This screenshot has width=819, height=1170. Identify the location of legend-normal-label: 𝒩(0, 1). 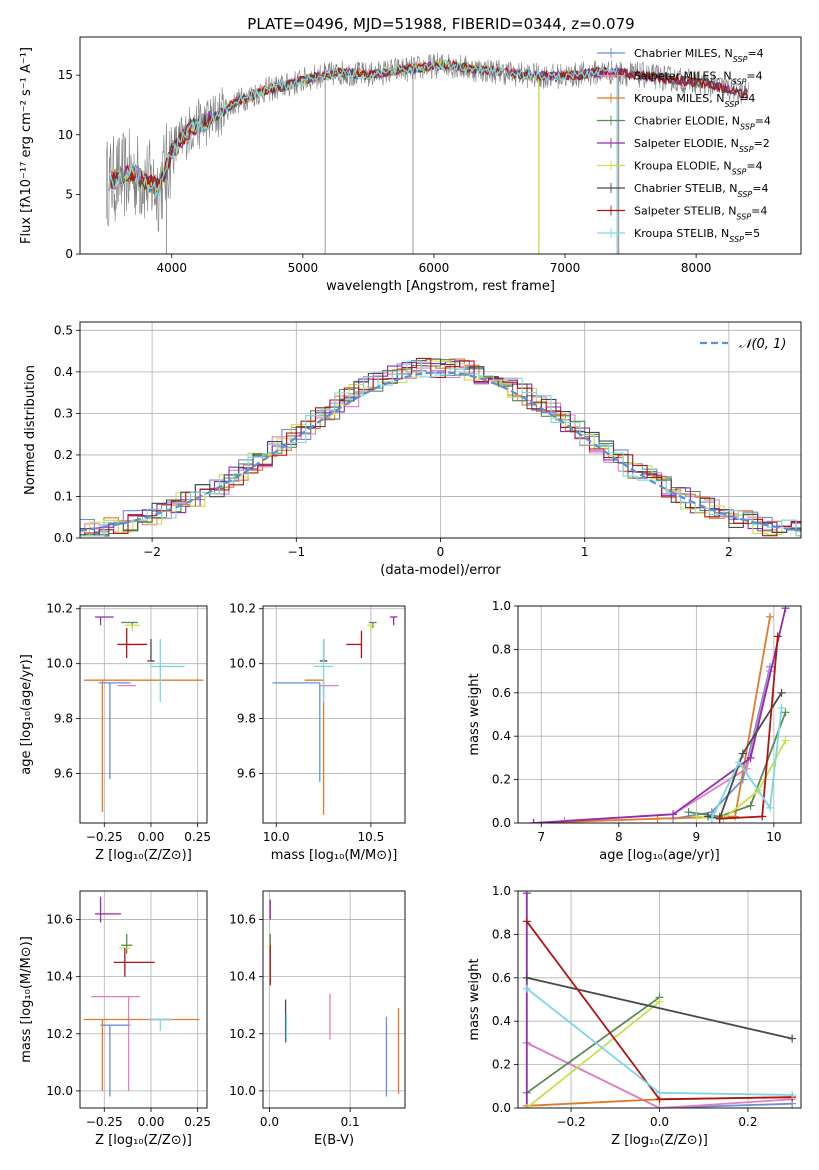
(762, 344).